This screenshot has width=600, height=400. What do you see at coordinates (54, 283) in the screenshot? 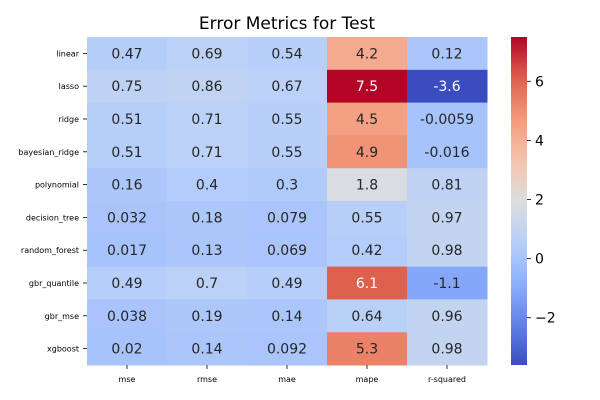
I see `row-label: gbr_quantile` at bounding box center [54, 283].